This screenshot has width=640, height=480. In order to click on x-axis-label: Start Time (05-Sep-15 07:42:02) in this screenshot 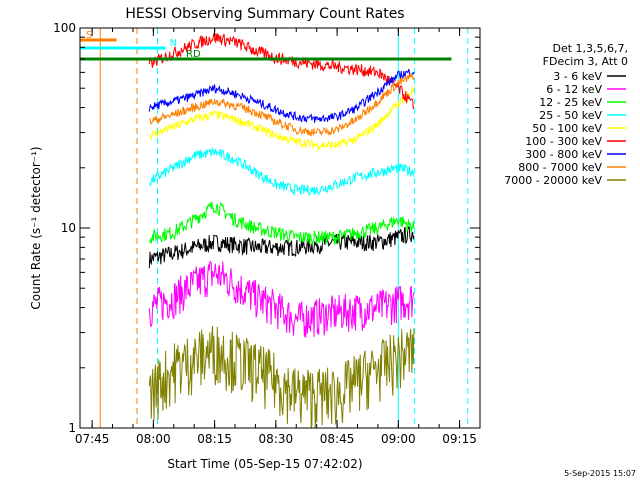, I will do `click(264, 464)`.